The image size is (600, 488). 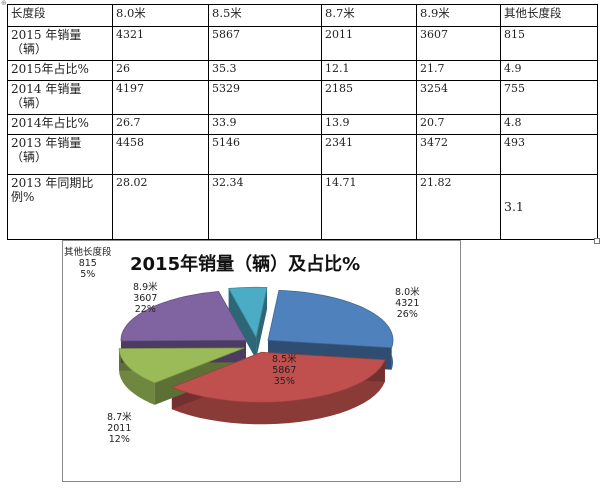 I want to click on slice-label-8-5: 8.5米 5867 35%, so click(x=284, y=370).